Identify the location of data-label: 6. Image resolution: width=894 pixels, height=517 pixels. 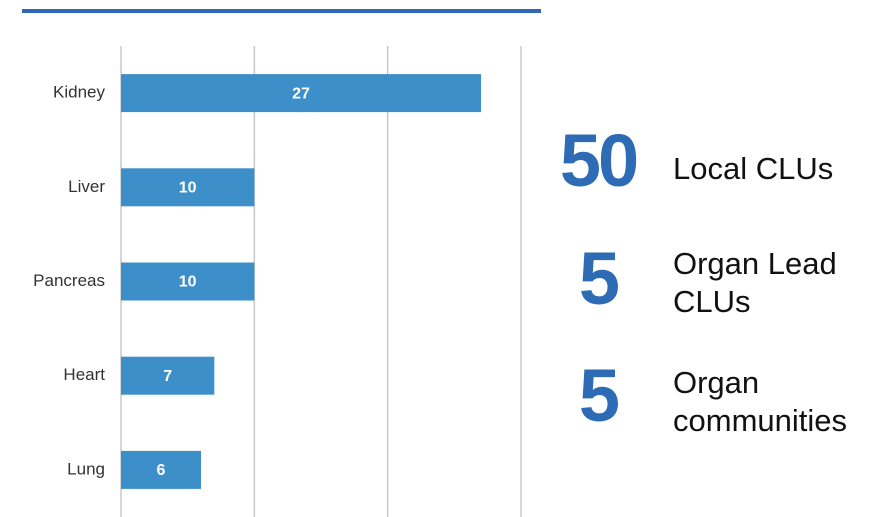
(161, 470).